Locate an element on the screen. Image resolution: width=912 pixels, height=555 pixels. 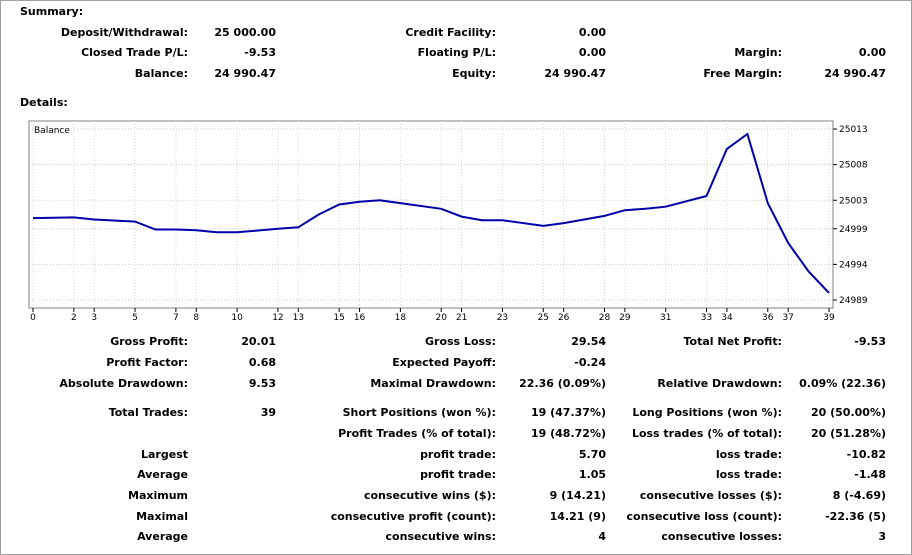
x-tick-label: 39 is located at coordinates (829, 318).